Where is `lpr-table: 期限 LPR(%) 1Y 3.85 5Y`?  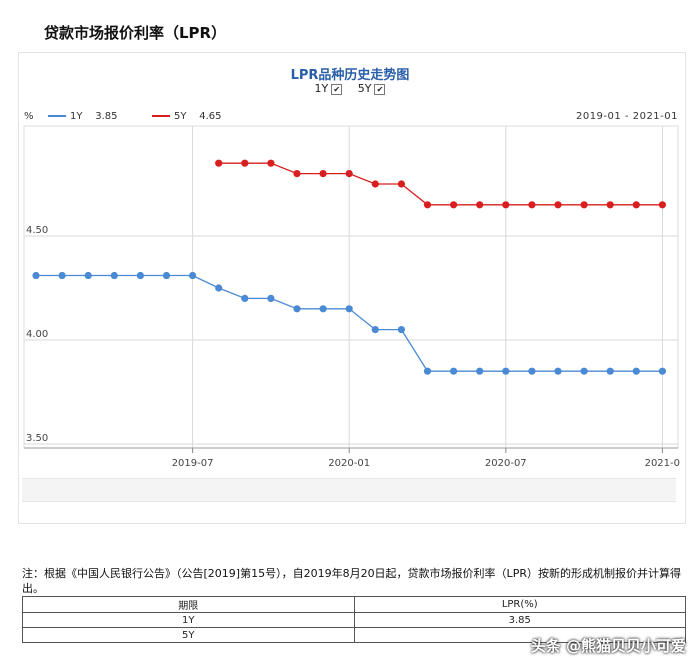
lpr-table: 期限 LPR(%) 1Y 3.85 5Y is located at coordinates (354, 619).